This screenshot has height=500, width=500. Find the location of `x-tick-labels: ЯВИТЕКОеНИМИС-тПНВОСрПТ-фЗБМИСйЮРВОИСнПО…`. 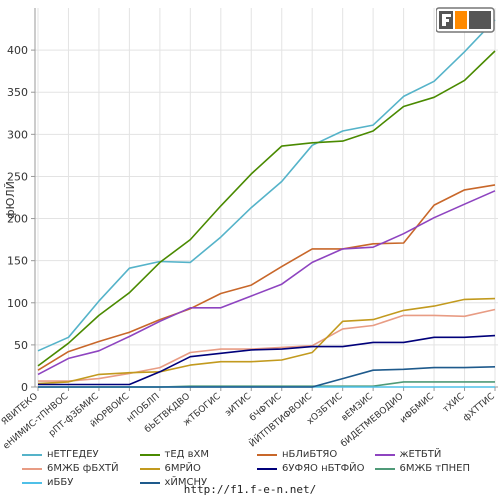

x-tick-labels: ЯВИТЕКОеНИМИС-тПНВОСрПТ-фЗБМИСйЮРВОИСнПО… is located at coordinates (248, 421).